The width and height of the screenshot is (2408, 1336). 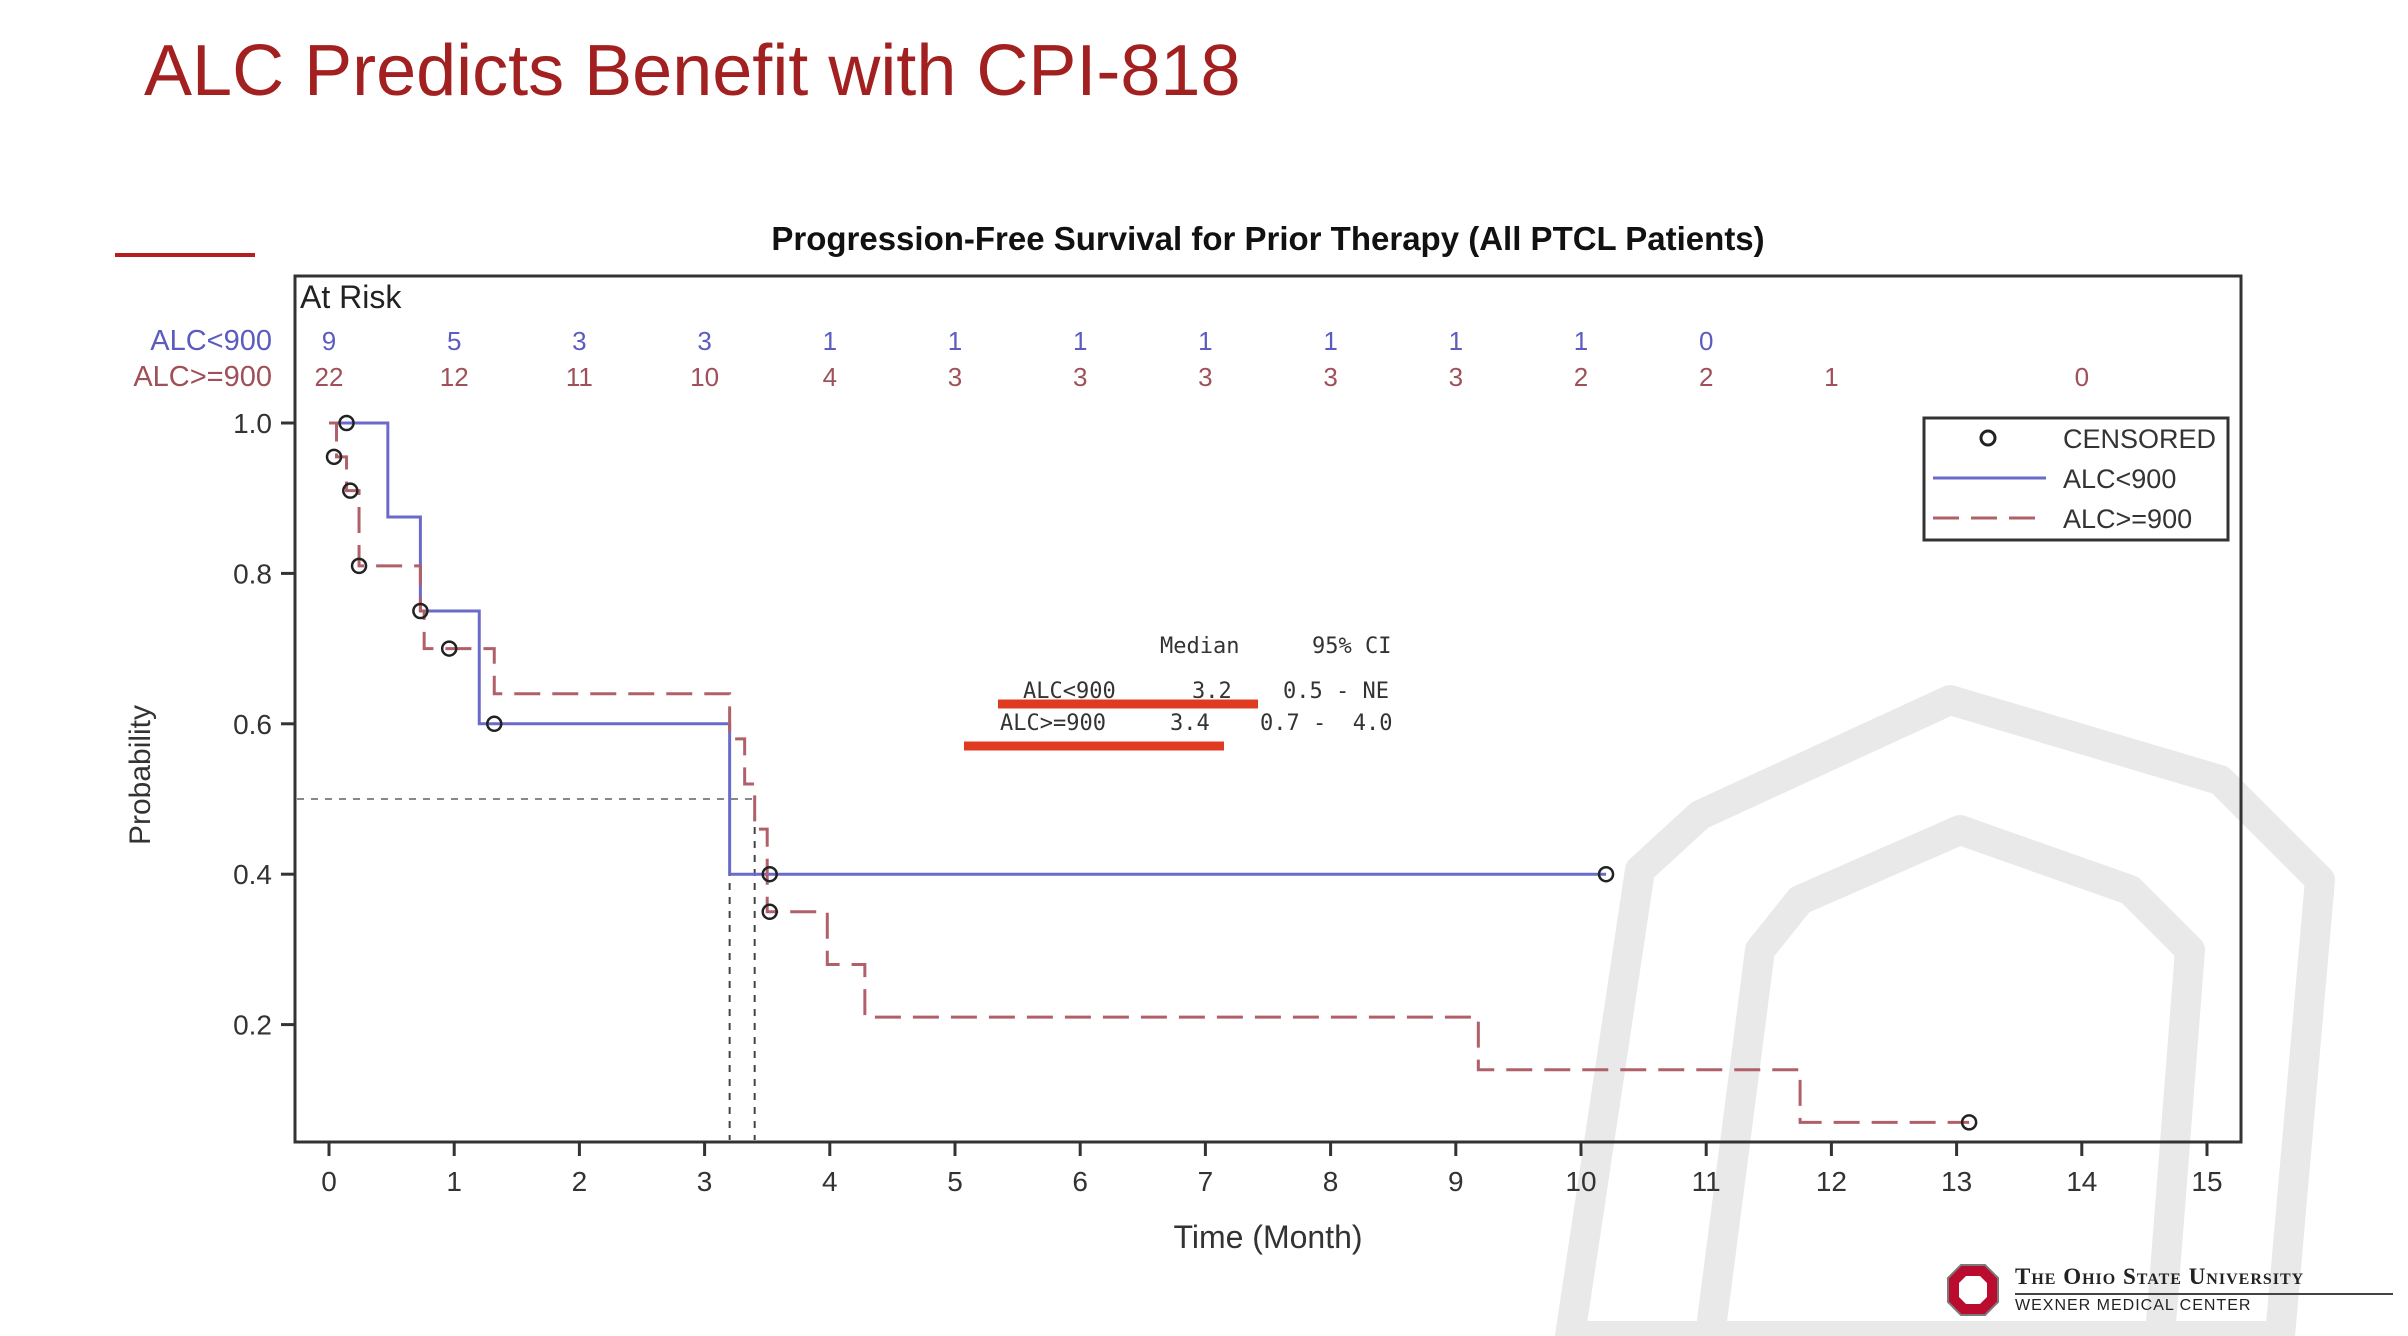 I want to click on median-row-alc-ge-900-median: 3.4, so click(x=1190, y=723).